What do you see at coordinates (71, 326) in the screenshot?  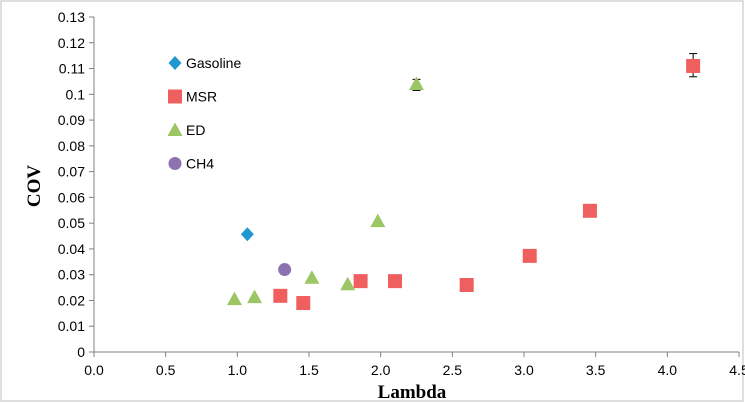 I see `y-tick-label: 0.01` at bounding box center [71, 326].